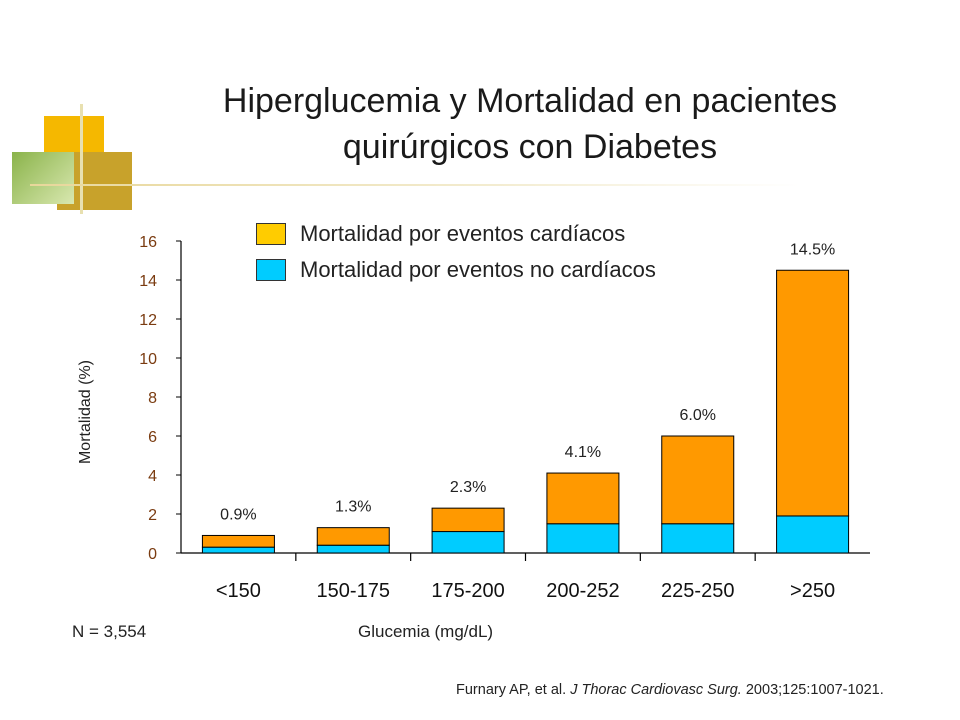  What do you see at coordinates (85, 412) in the screenshot?
I see `y-axis-label: Mortalidad (%)` at bounding box center [85, 412].